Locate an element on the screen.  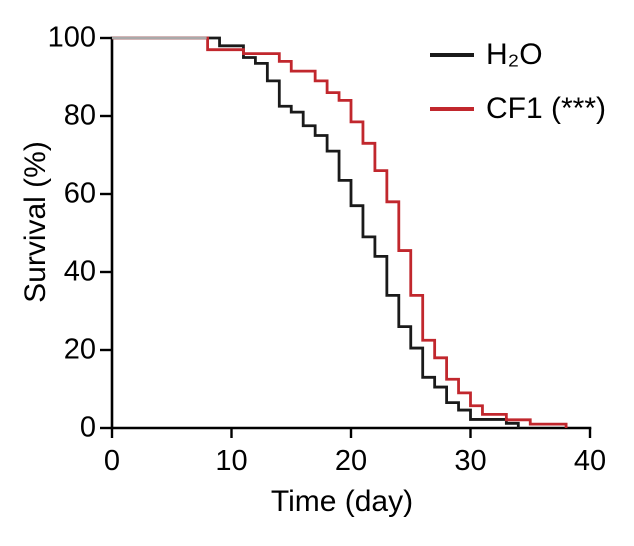
y-tick-label: 40 is located at coordinates (79, 271).